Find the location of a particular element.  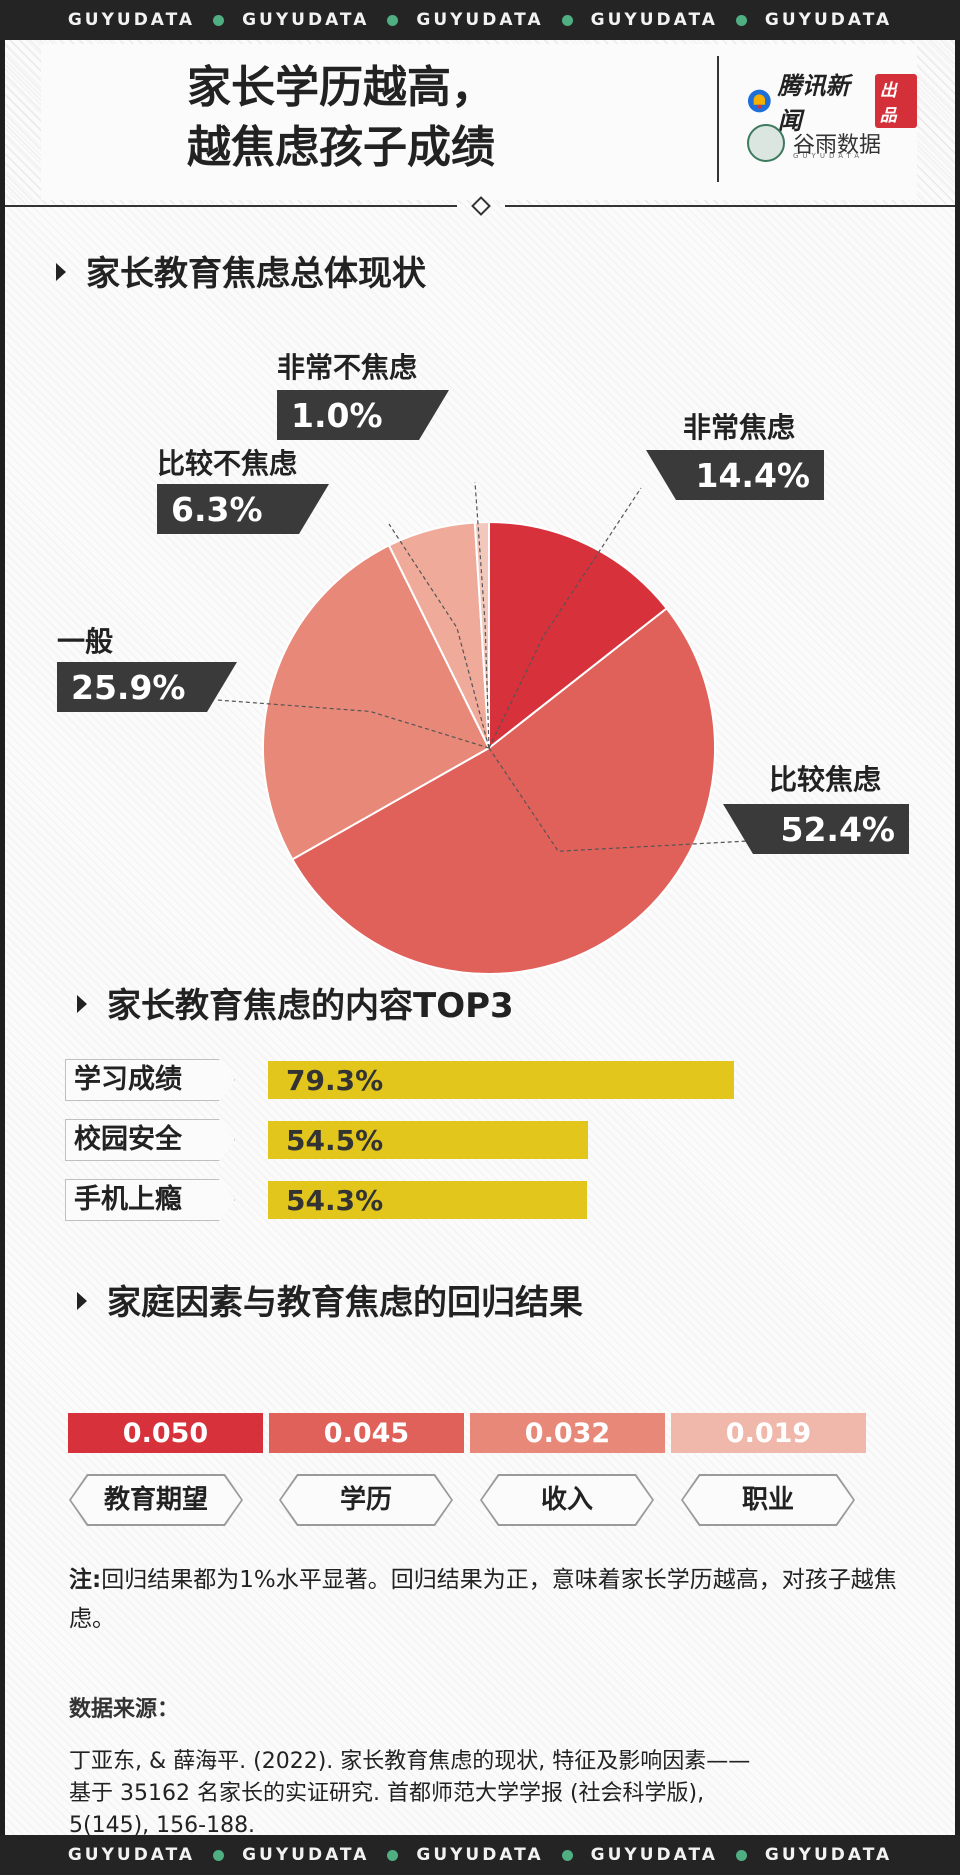

regression-factor-tag: 职业 is located at coordinates (768, 1500).